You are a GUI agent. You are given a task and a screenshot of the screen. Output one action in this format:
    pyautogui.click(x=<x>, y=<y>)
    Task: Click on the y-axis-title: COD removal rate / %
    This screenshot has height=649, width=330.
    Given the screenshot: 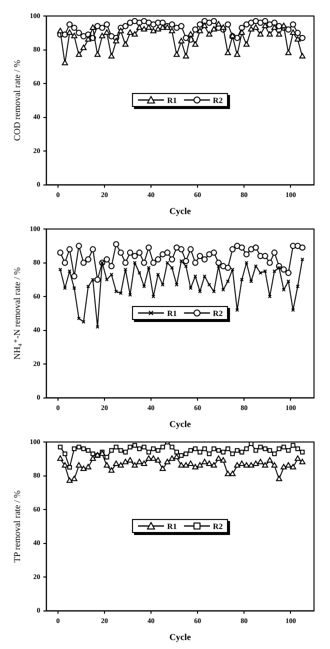 What is the action you would take?
    pyautogui.click(x=17, y=100)
    